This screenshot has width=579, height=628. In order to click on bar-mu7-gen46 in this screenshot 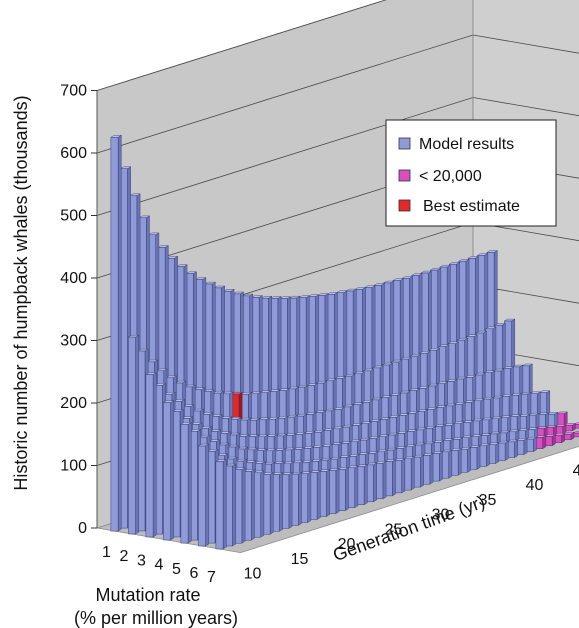, I will do `click(559, 438)`.